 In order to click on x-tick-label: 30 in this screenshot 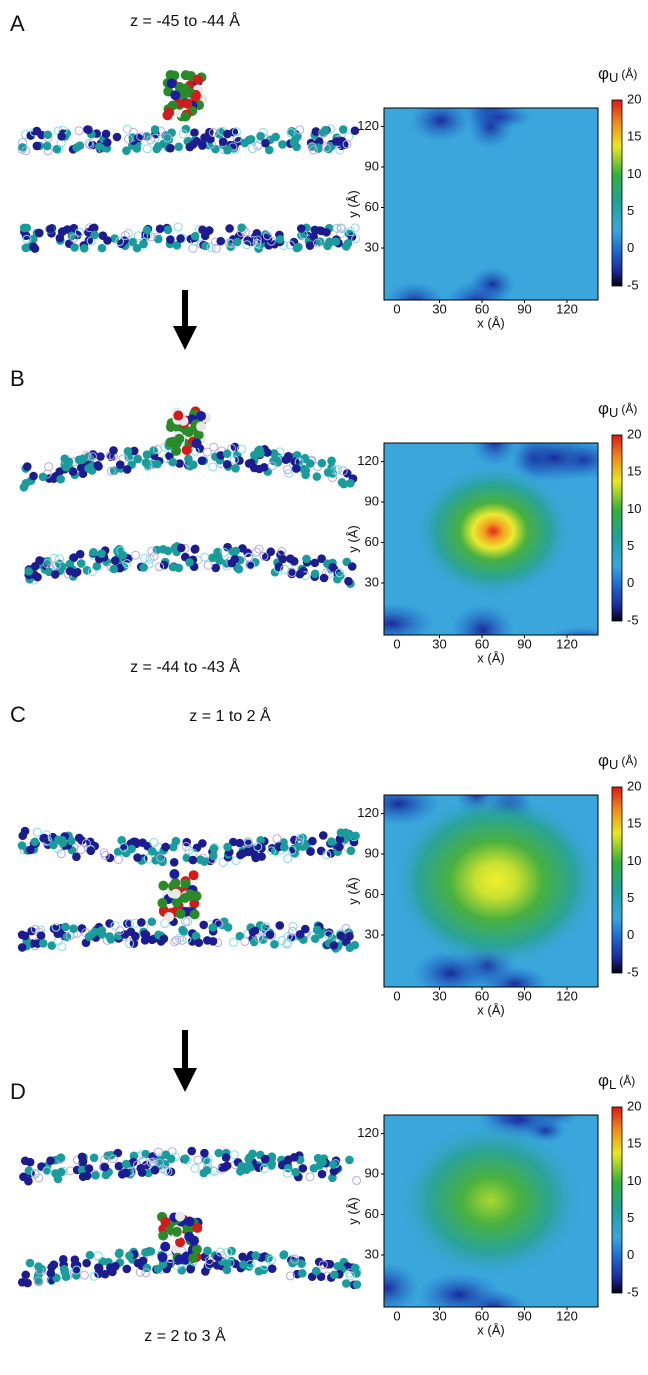, I will do `click(439, 308)`.